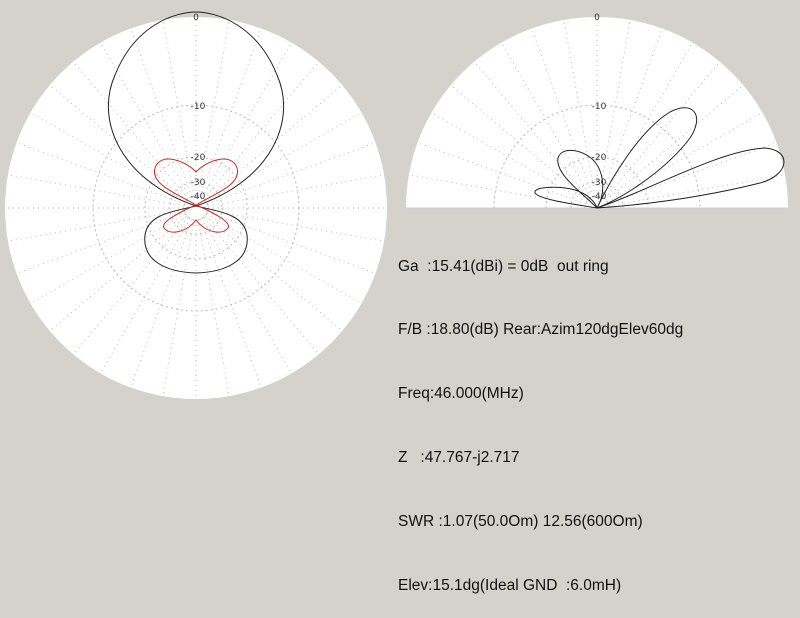 The width and height of the screenshot is (800, 618). I want to click on elevation-ring-labels: 0 -10 -20 -30 -40, so click(599, 107).